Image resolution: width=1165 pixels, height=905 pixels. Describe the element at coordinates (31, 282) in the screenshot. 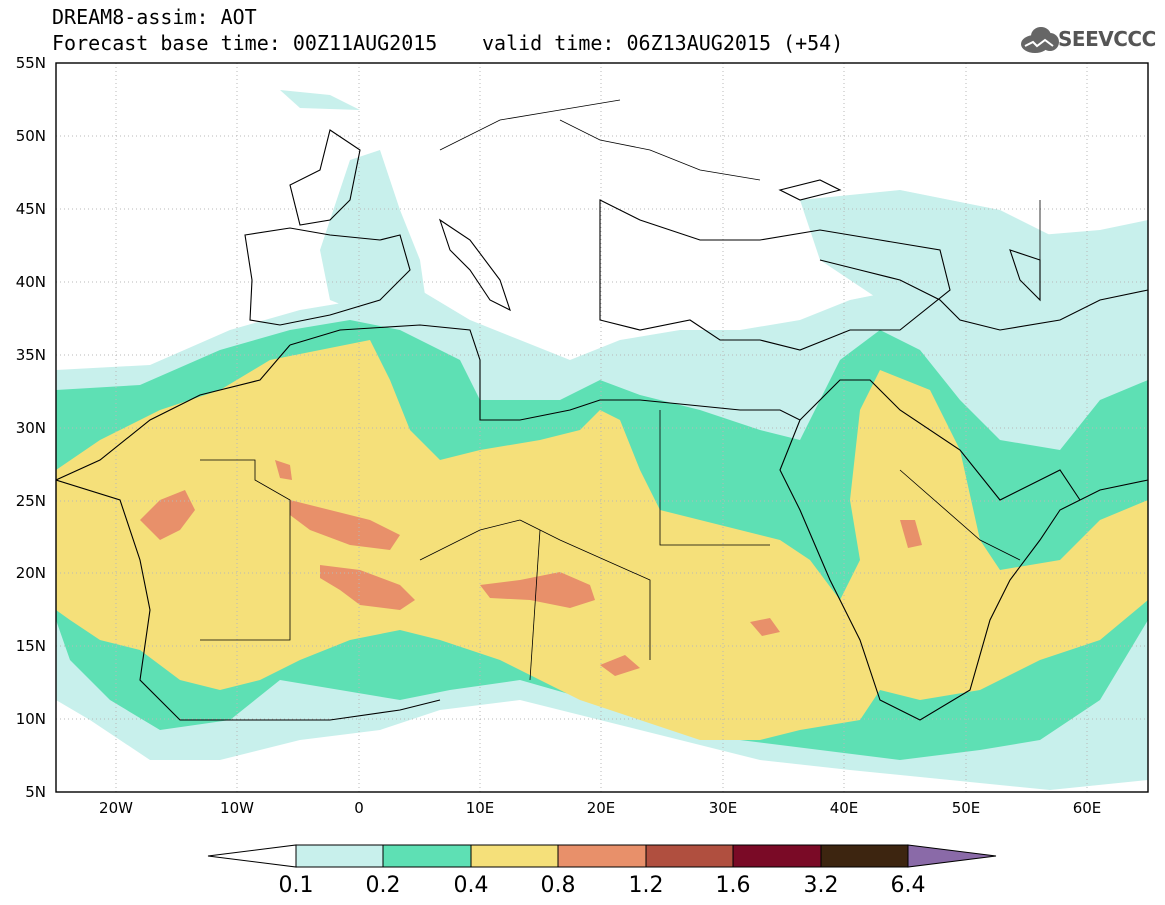

I see `lat-tick: 40N` at that location.